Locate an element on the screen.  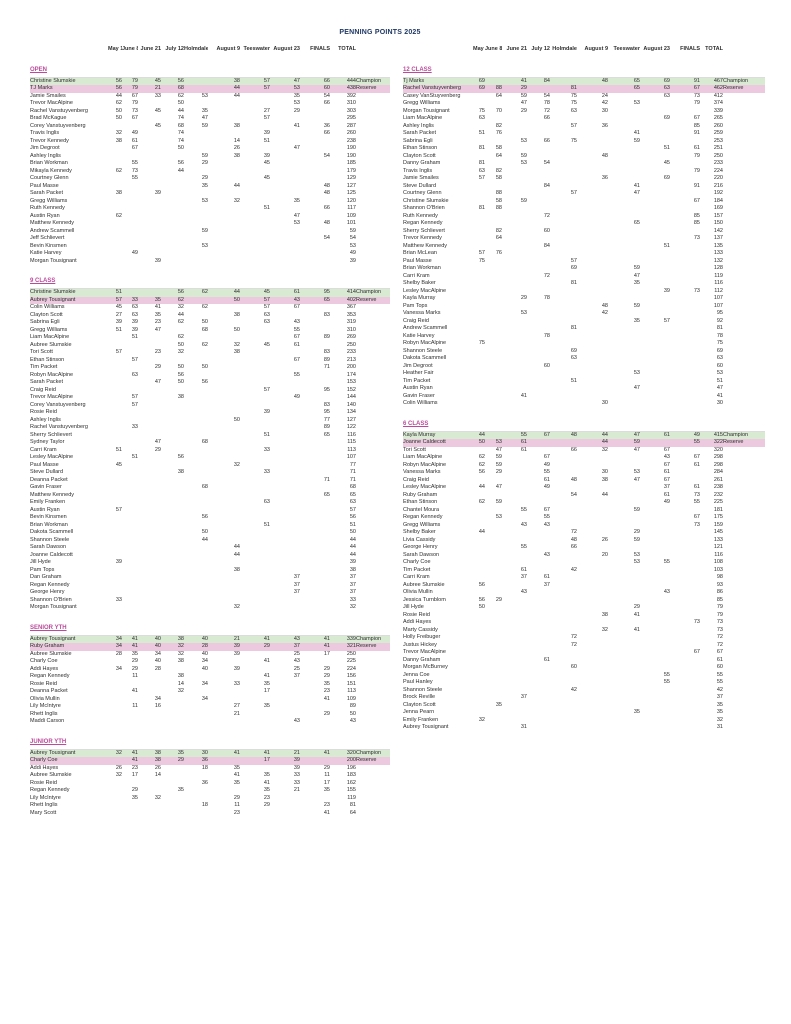
rider-name: Morgan Tousignant is located at coordinates (426, 110).